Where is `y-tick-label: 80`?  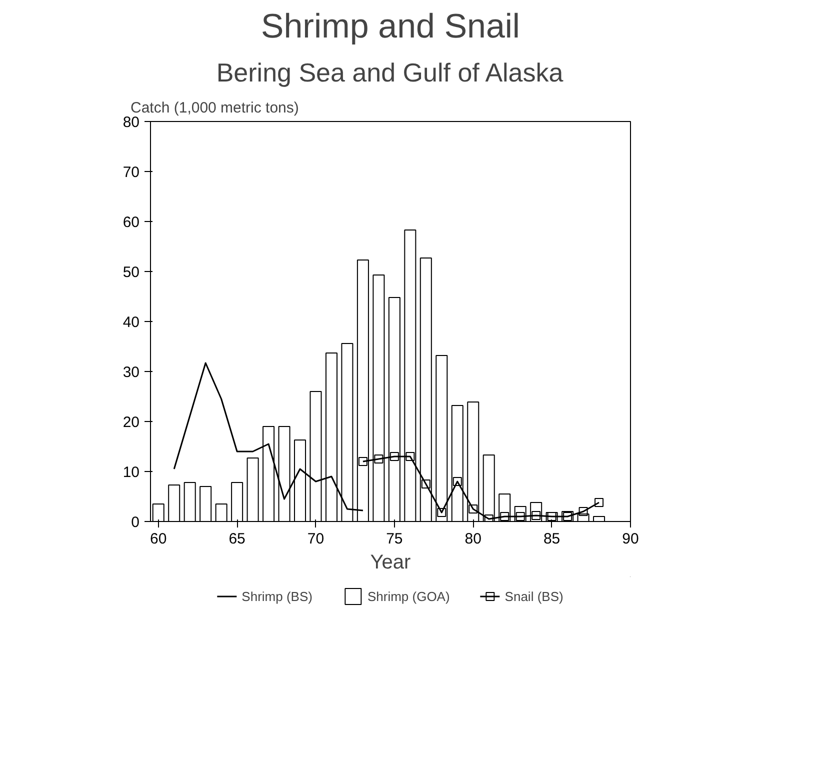 y-tick-label: 80 is located at coordinates (131, 122).